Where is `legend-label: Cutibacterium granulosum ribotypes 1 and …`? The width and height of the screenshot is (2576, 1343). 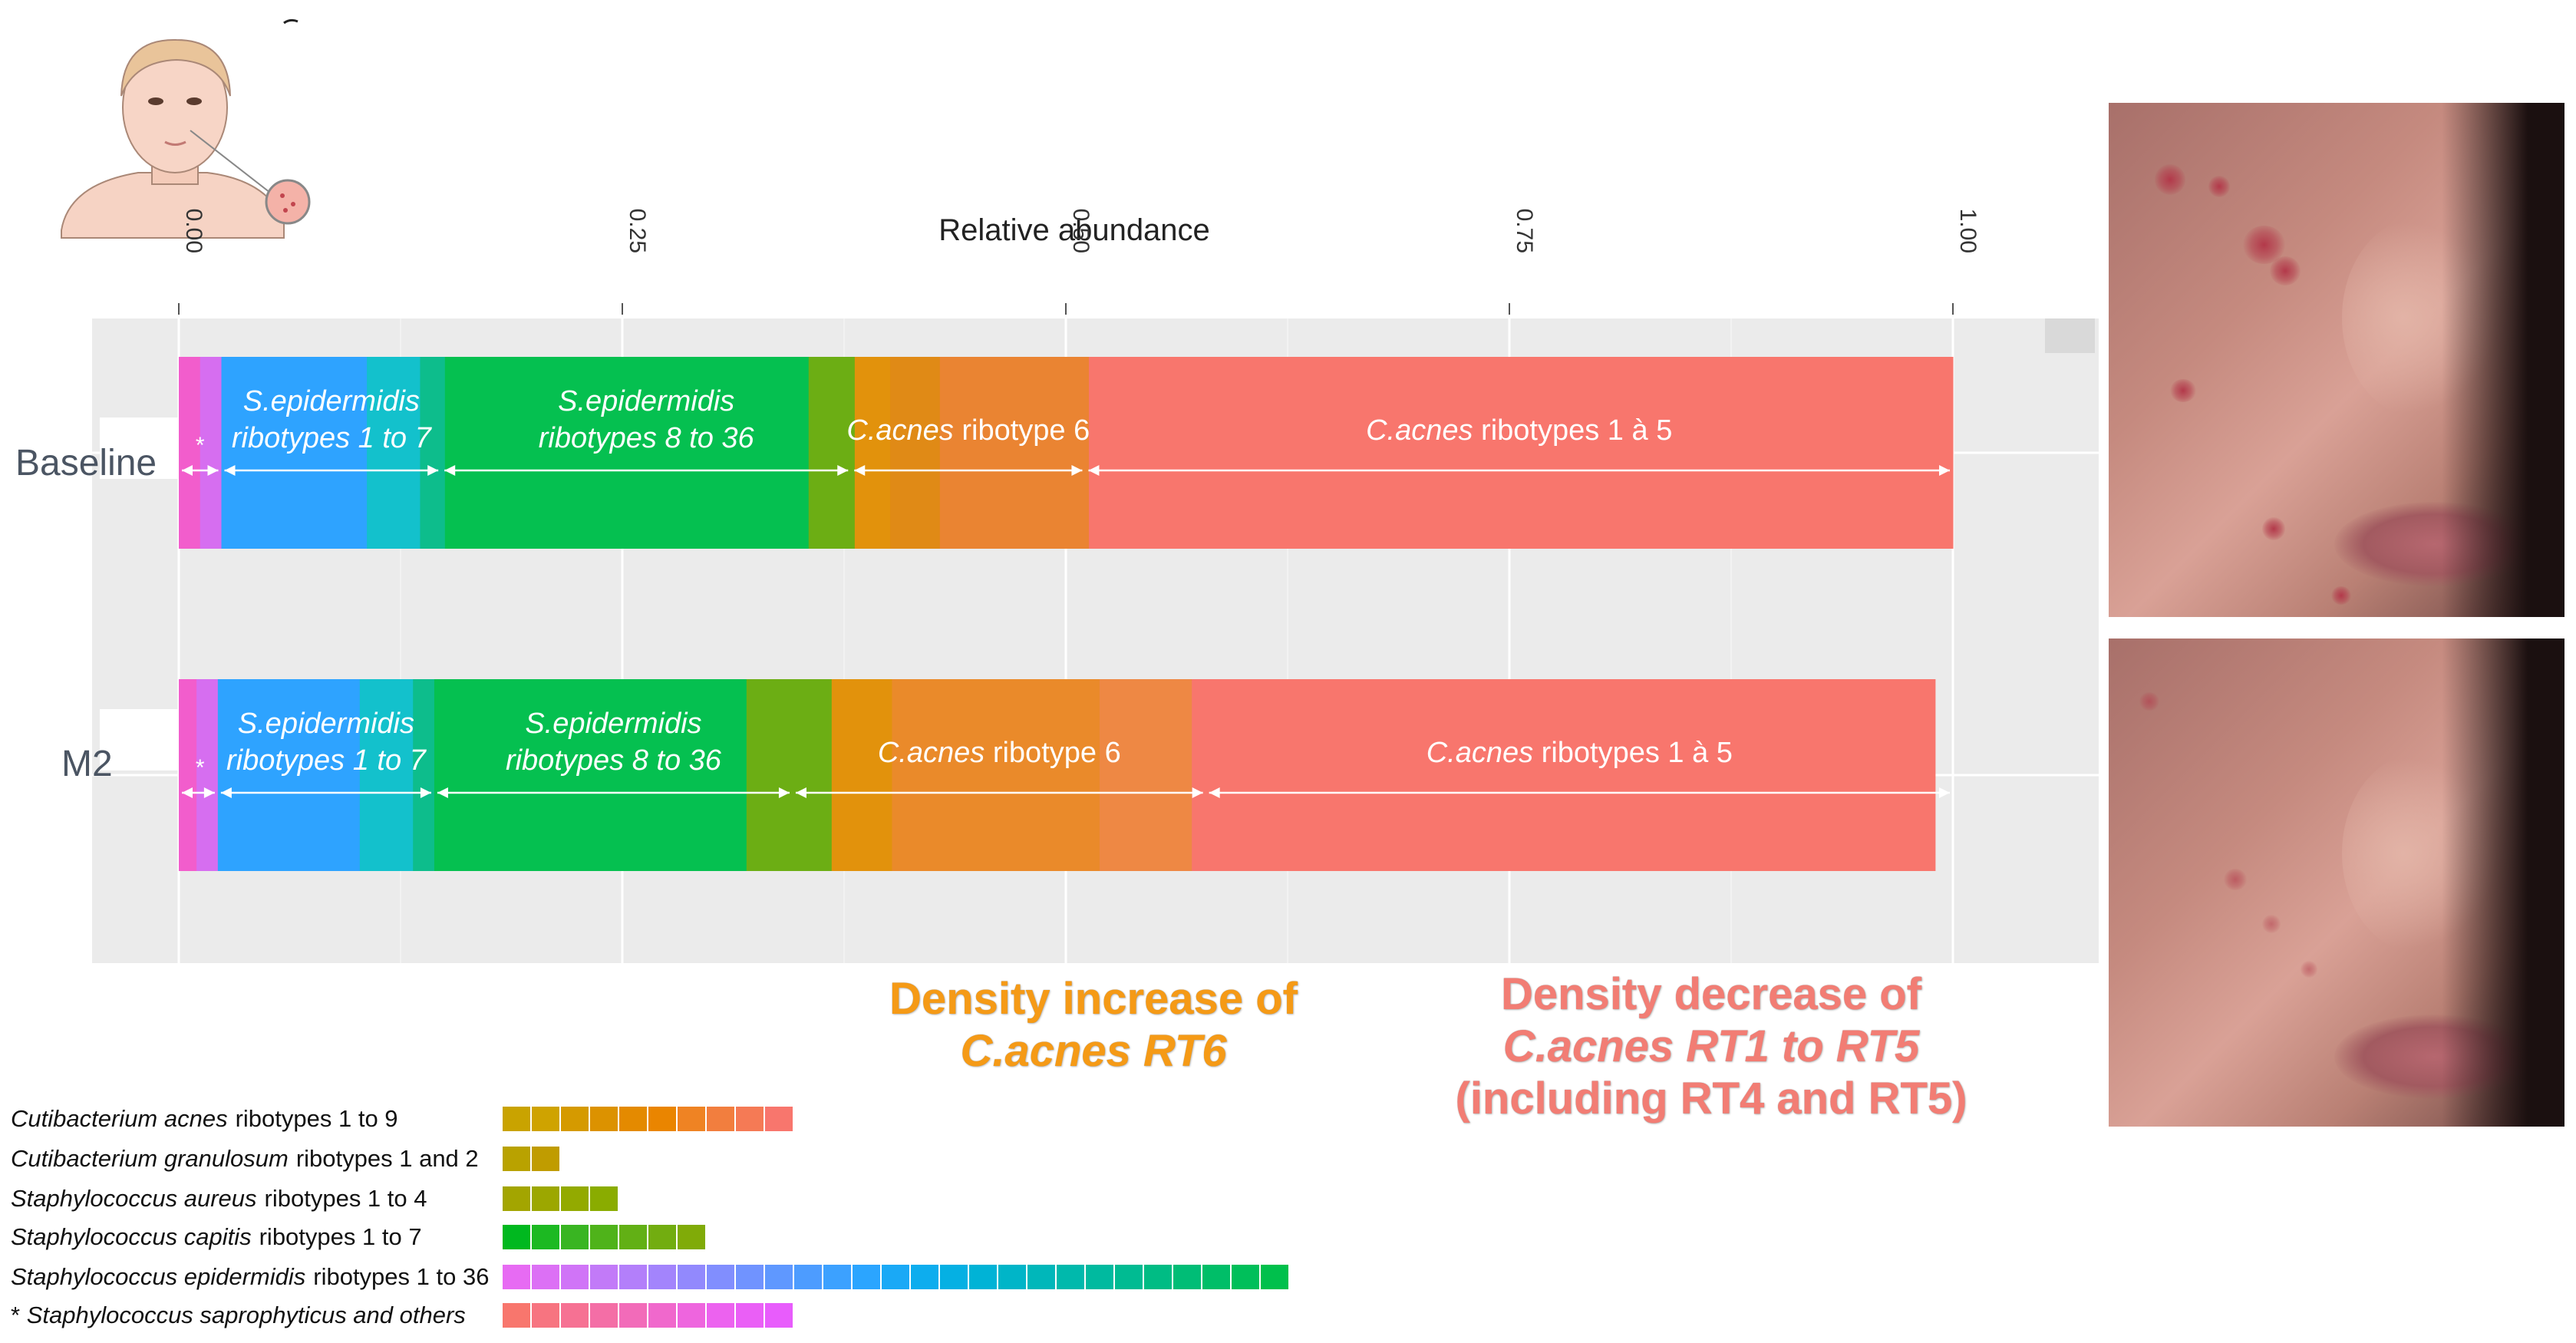
legend-label: Cutibacterium granulosum ribotypes 1 and … is located at coordinates (245, 1158).